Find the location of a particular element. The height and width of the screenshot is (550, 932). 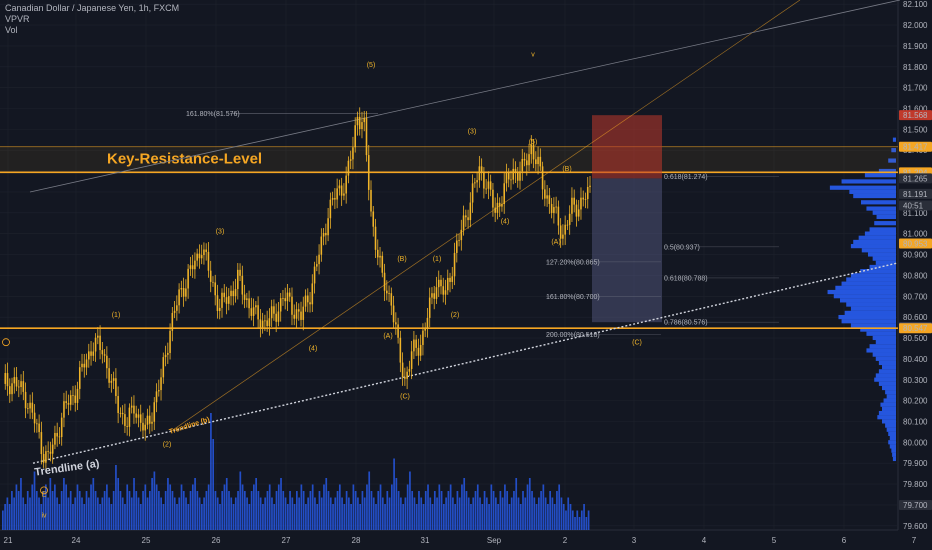

price-badge-label: 81.191 is located at coordinates (915, 194).